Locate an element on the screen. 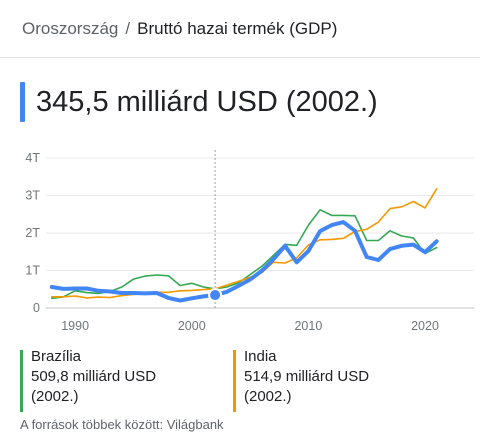 Image resolution: width=480 pixels, height=439 pixels. x-tick-label: 1990 is located at coordinates (75, 326).